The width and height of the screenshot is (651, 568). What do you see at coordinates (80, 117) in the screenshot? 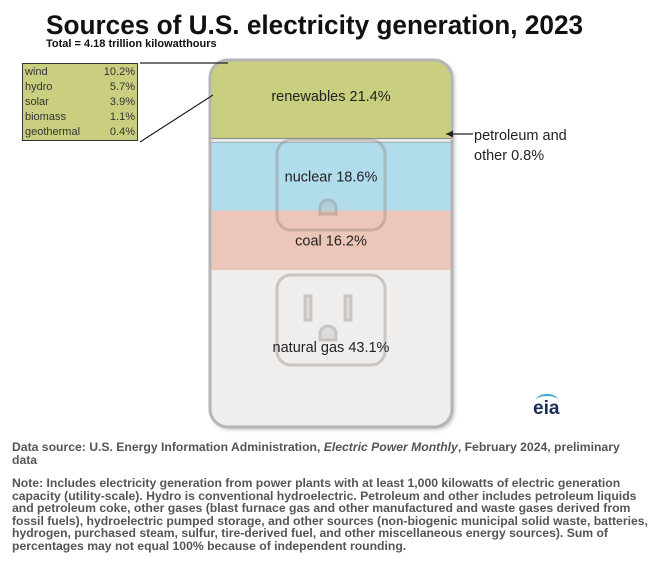
I see `legend-row-biomass: biomass 1.1%` at bounding box center [80, 117].